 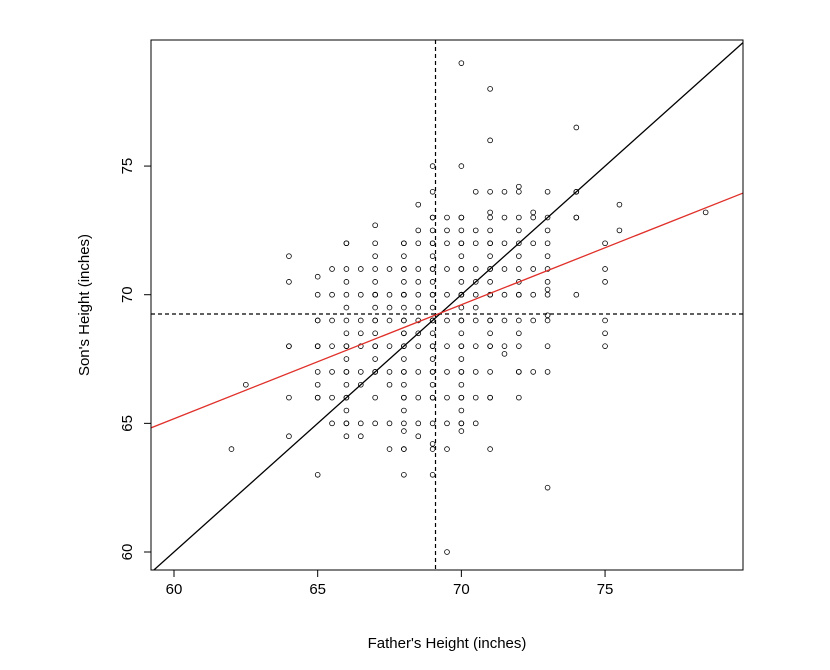 What do you see at coordinates (389, 584) in the screenshot?
I see `x-axis: 60 65 70 75` at bounding box center [389, 584].